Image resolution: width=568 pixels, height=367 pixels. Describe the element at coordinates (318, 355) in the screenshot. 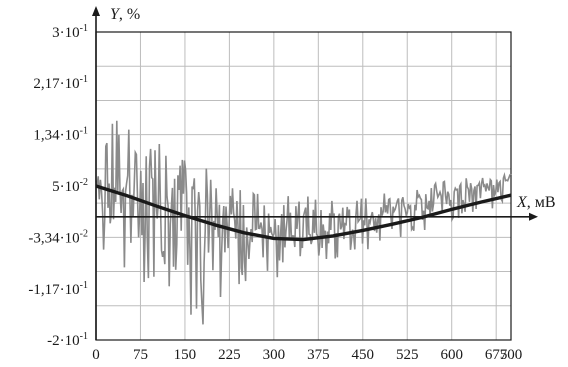

I see `x-tick-label: 375` at that location.